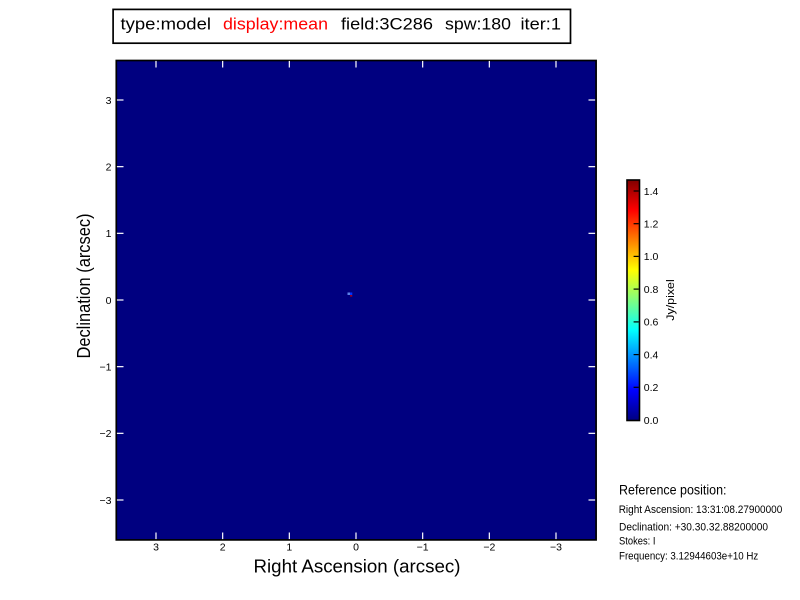 This screenshot has width=800, height=600. Describe the element at coordinates (387, 24) in the screenshot. I see `svg-text: field:3C286` at that location.